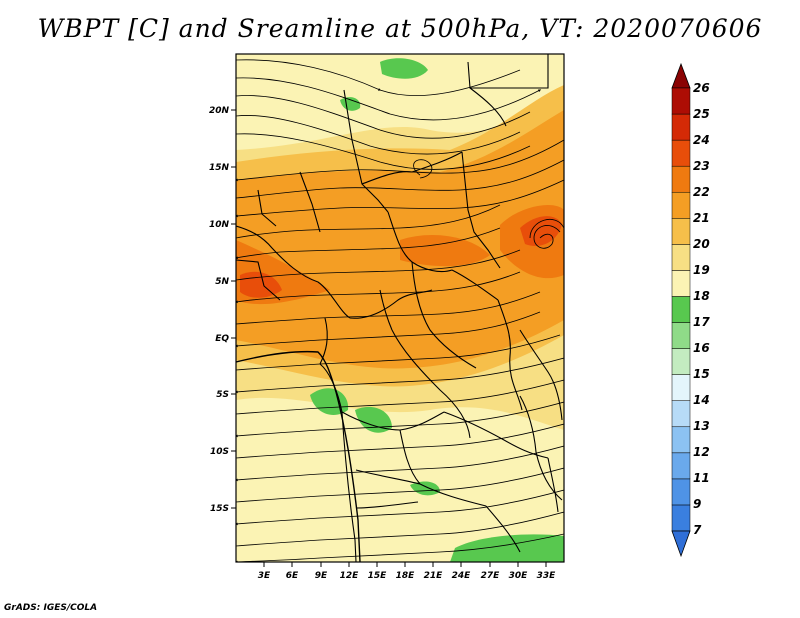 The image size is (800, 618). Describe the element at coordinates (701, 348) in the screenshot. I see `colorbar-label: 16` at that location.